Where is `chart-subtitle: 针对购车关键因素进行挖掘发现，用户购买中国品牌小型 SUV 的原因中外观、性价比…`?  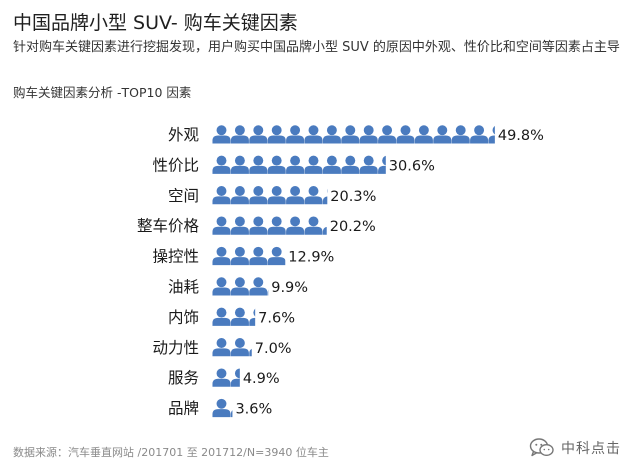
chart-subtitle: 针对购车关键因素进行挖掘发现，用户购买中国品牌小型 SUV 的原因中外观、性价比… is located at coordinates (316, 47).